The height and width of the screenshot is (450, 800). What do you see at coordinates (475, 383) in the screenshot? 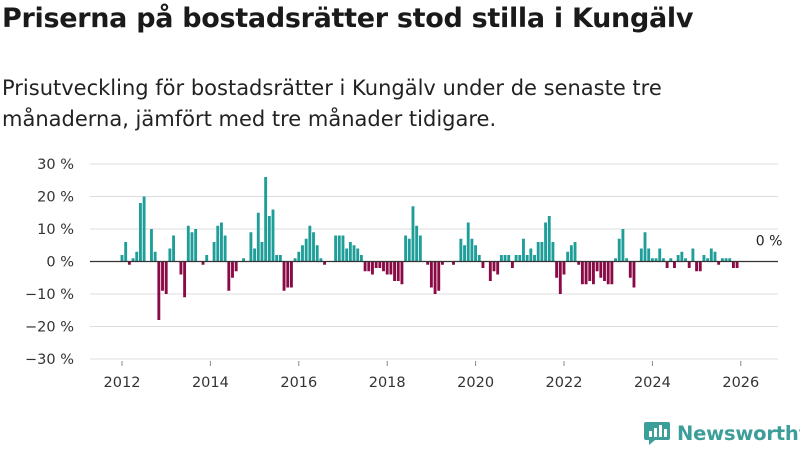
I see `x-tick-label: 2020` at bounding box center [475, 383].